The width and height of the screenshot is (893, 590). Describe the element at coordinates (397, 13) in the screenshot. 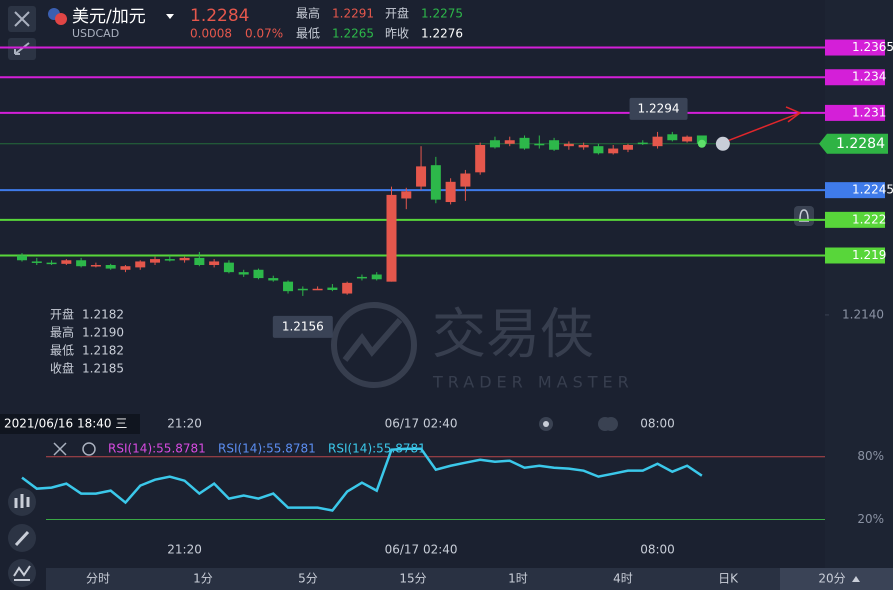

I see `stat-label: 开盘` at that location.